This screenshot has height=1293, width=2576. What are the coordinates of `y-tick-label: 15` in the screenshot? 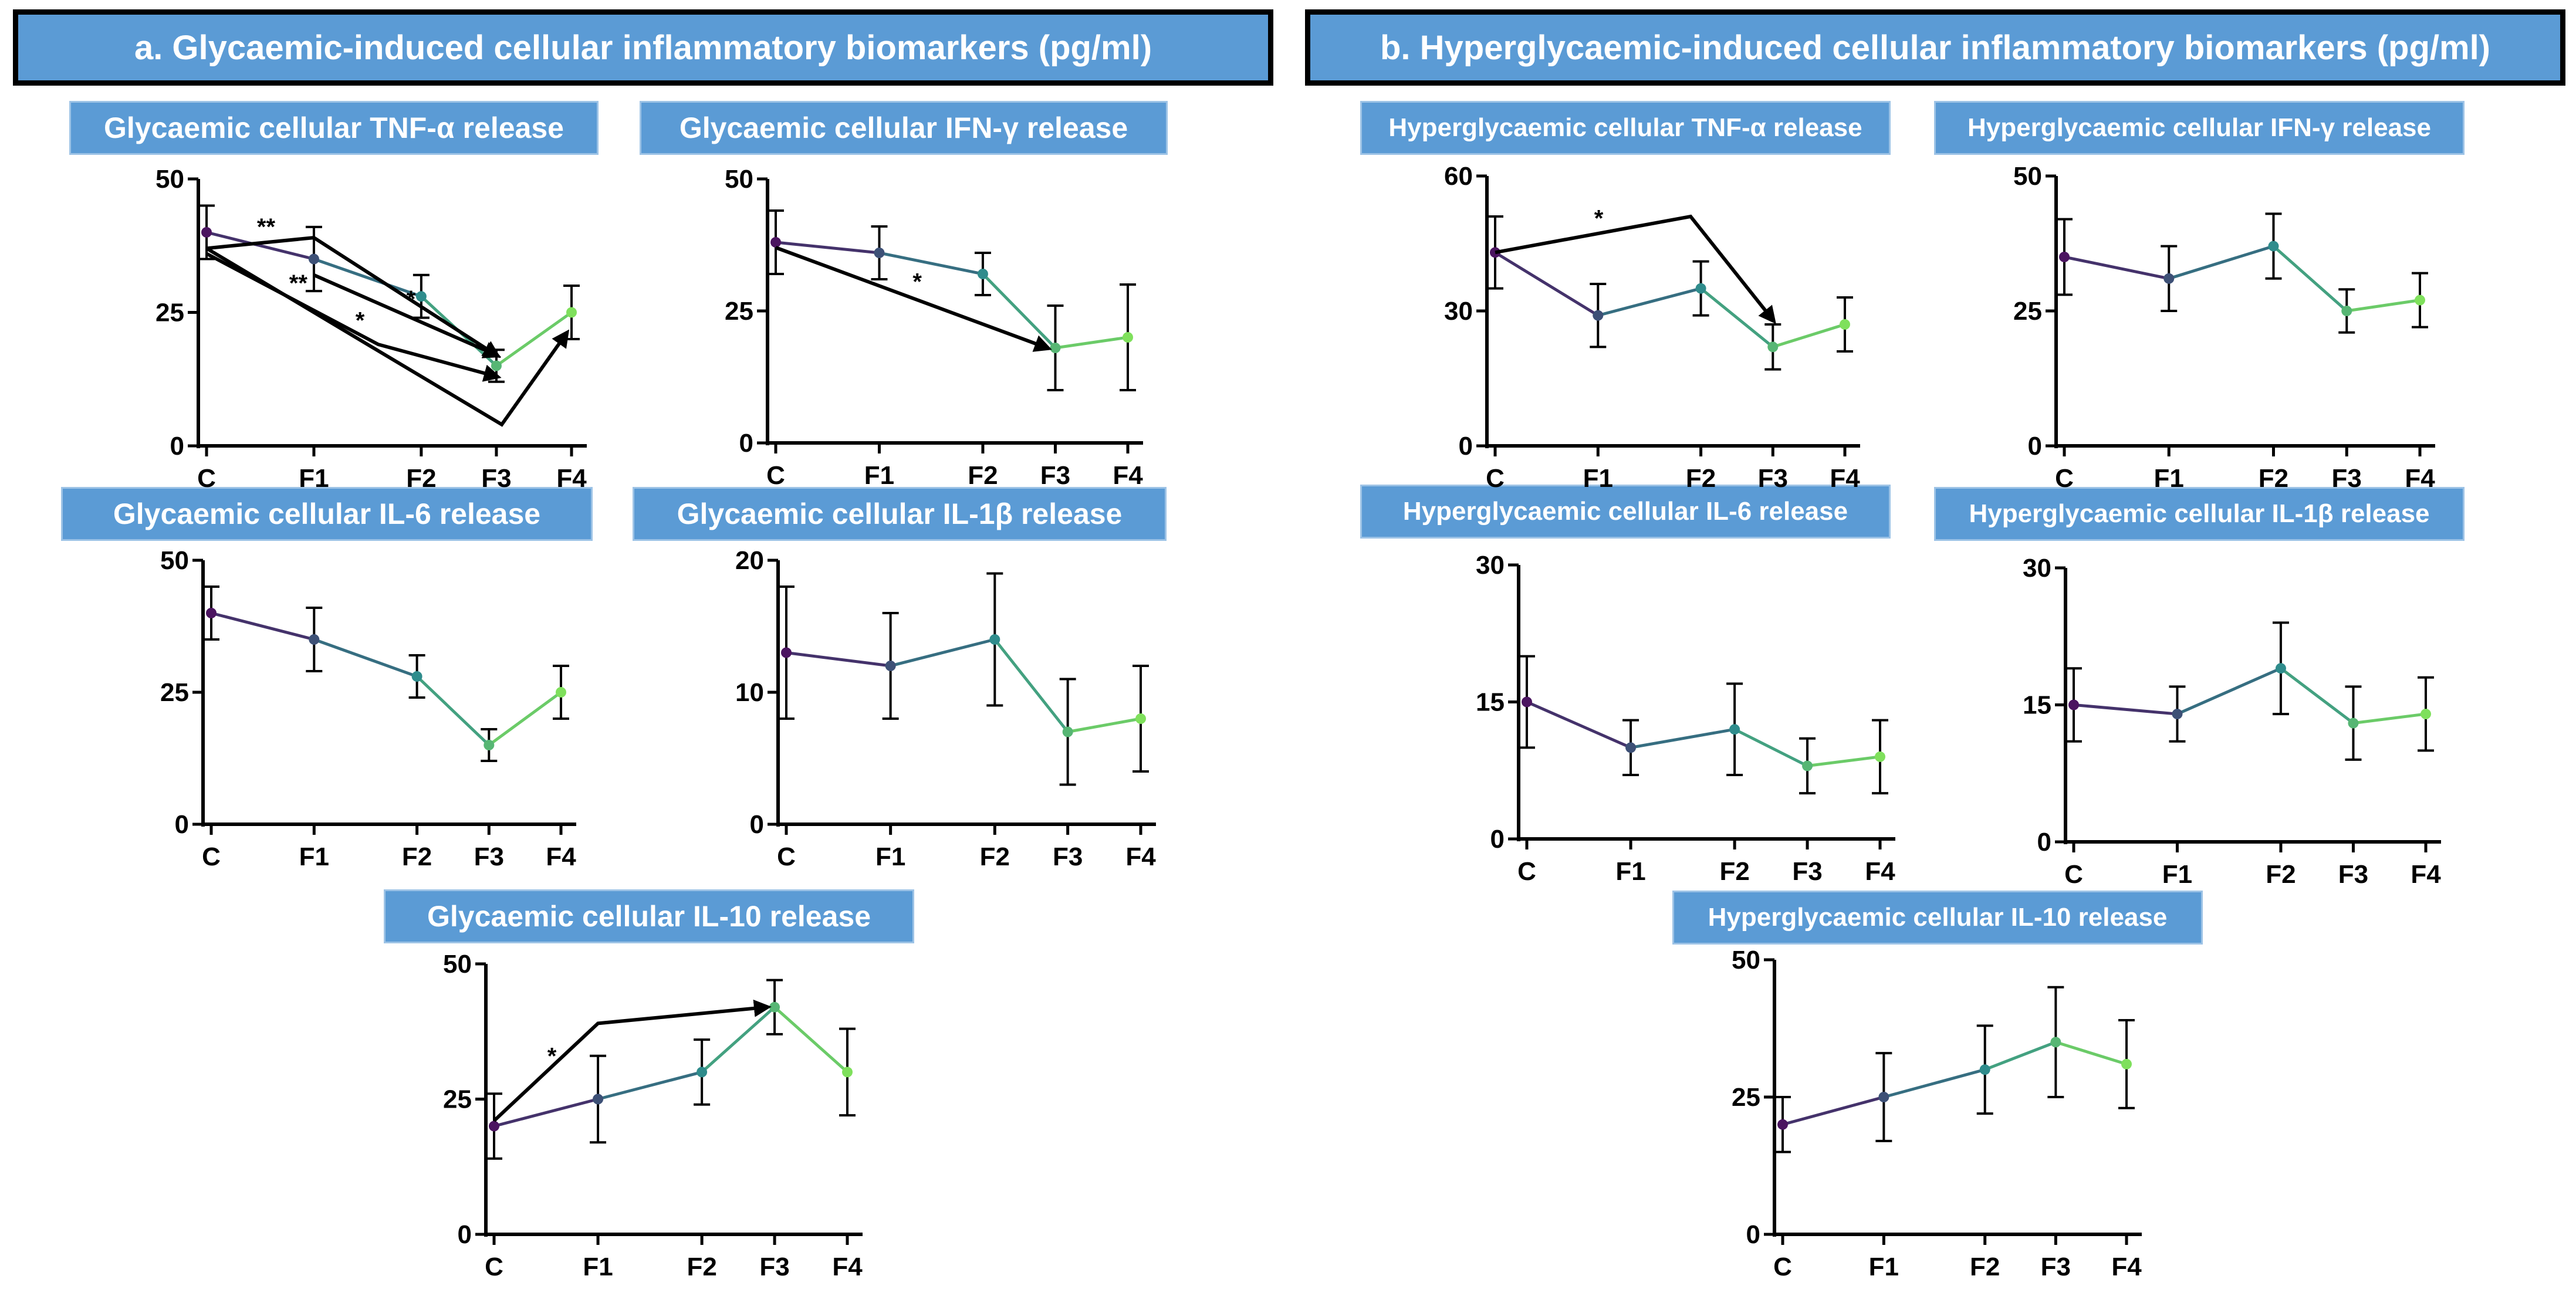 It's located at (1490, 702).